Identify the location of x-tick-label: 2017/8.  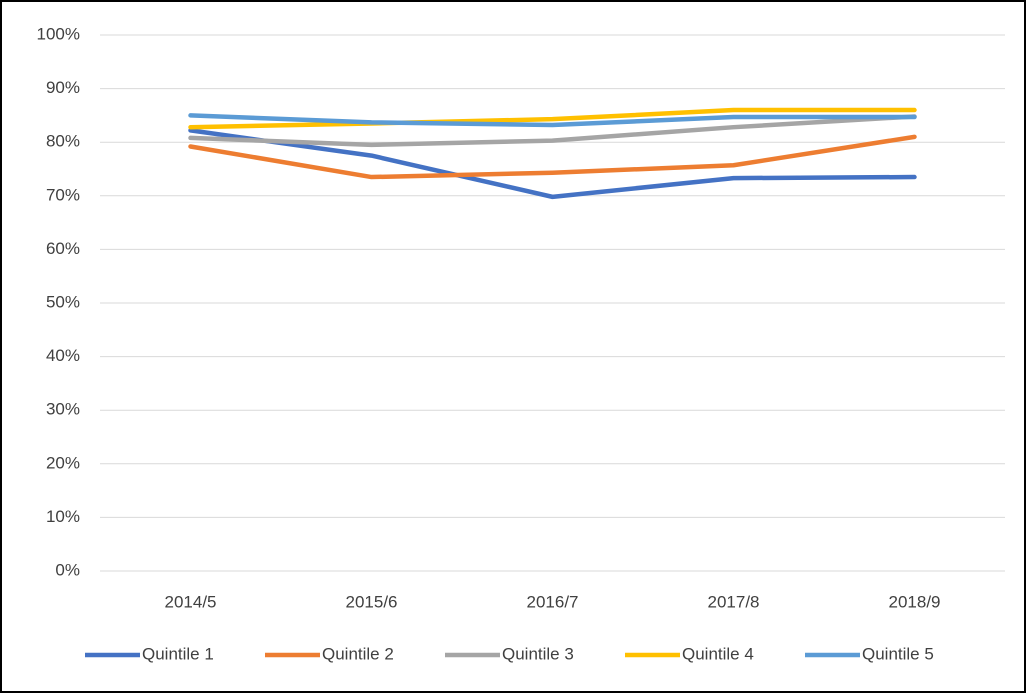
(734, 601).